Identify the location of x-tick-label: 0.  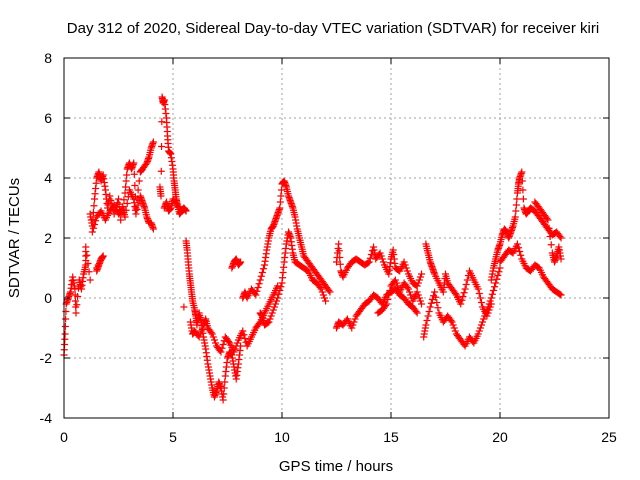
(64, 437).